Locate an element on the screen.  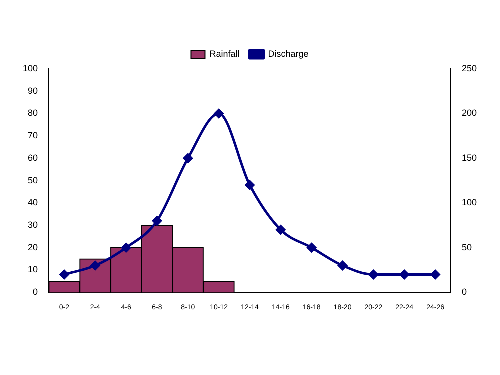
y2-tick-label: 50 is located at coordinates (467, 247).